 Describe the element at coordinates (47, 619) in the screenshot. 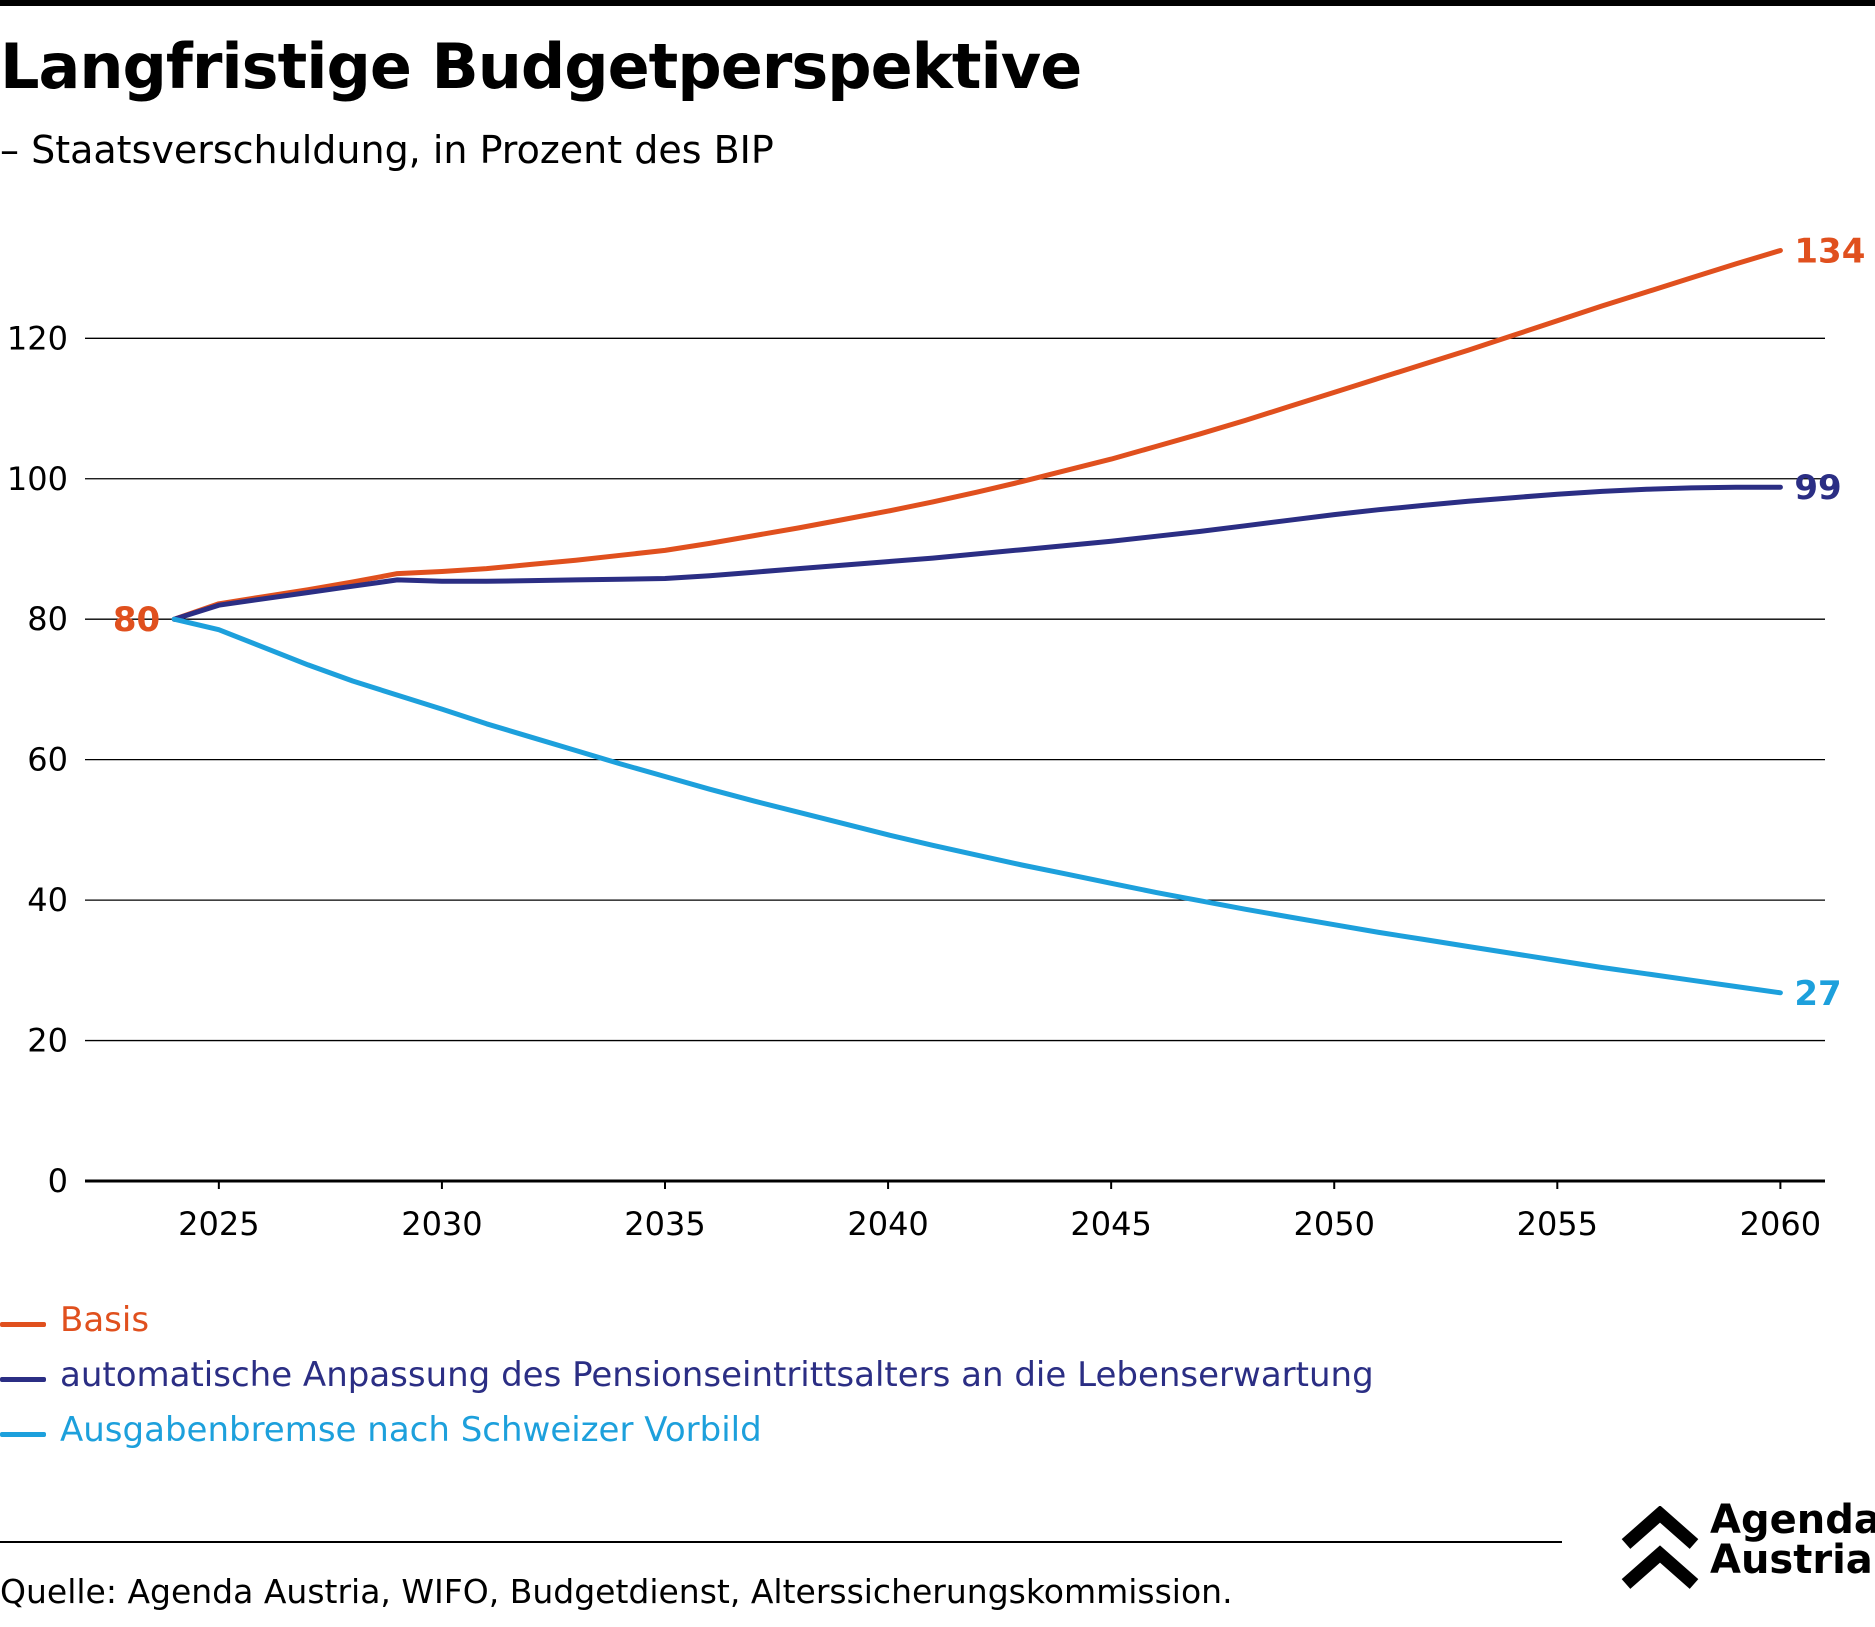

I see `y-tick-label: 80` at that location.